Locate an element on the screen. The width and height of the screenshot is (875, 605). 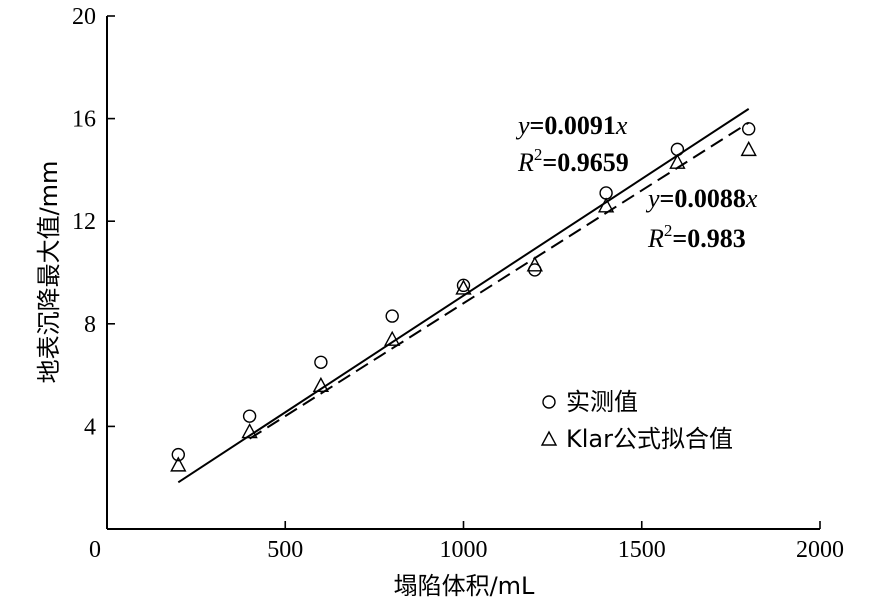
fit-r2-dashed-r: R is located at coordinates (655, 238).